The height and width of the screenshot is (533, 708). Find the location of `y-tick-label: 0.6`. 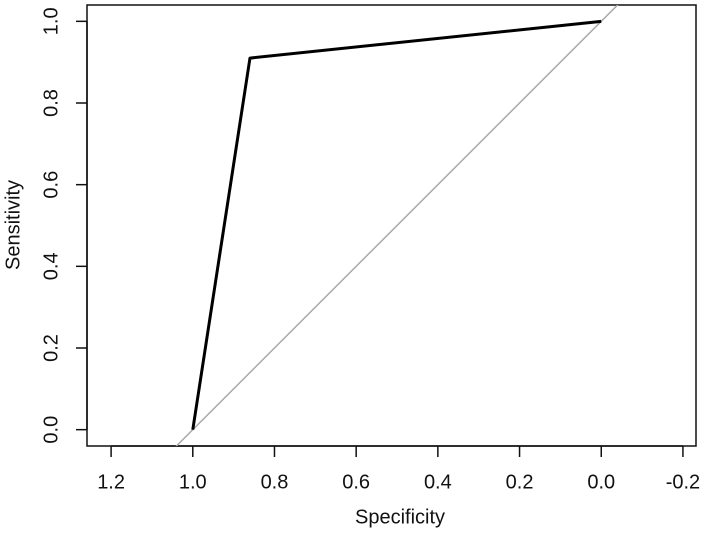

y-tick-label: 0.6 is located at coordinates (51, 185).